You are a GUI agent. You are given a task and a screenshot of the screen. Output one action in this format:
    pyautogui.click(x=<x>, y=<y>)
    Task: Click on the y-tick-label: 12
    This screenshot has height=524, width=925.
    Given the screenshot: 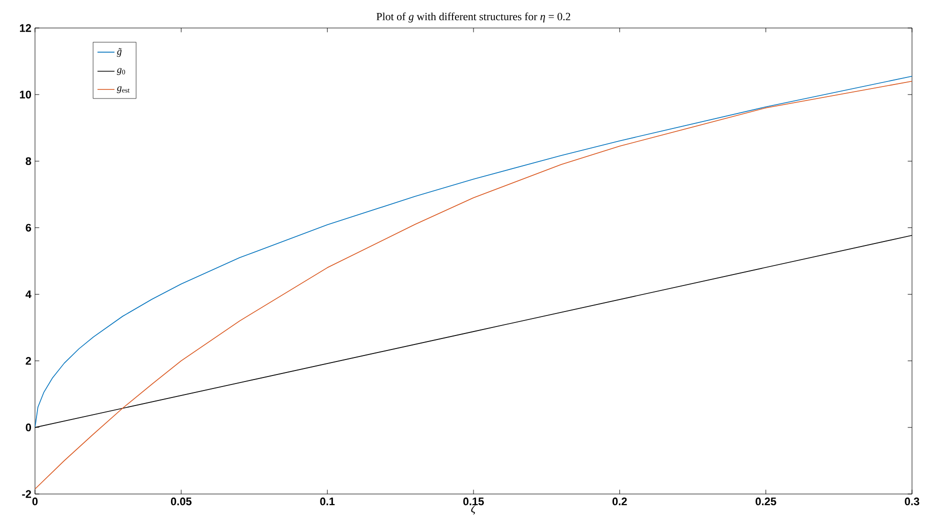 What is the action you would take?
    pyautogui.click(x=26, y=28)
    